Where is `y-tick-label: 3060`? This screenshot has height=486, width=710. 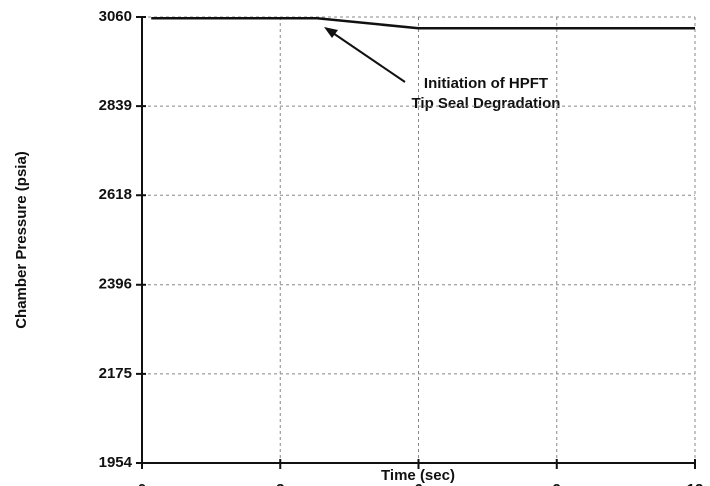 y-tick-label: 3060 is located at coordinates (115, 16).